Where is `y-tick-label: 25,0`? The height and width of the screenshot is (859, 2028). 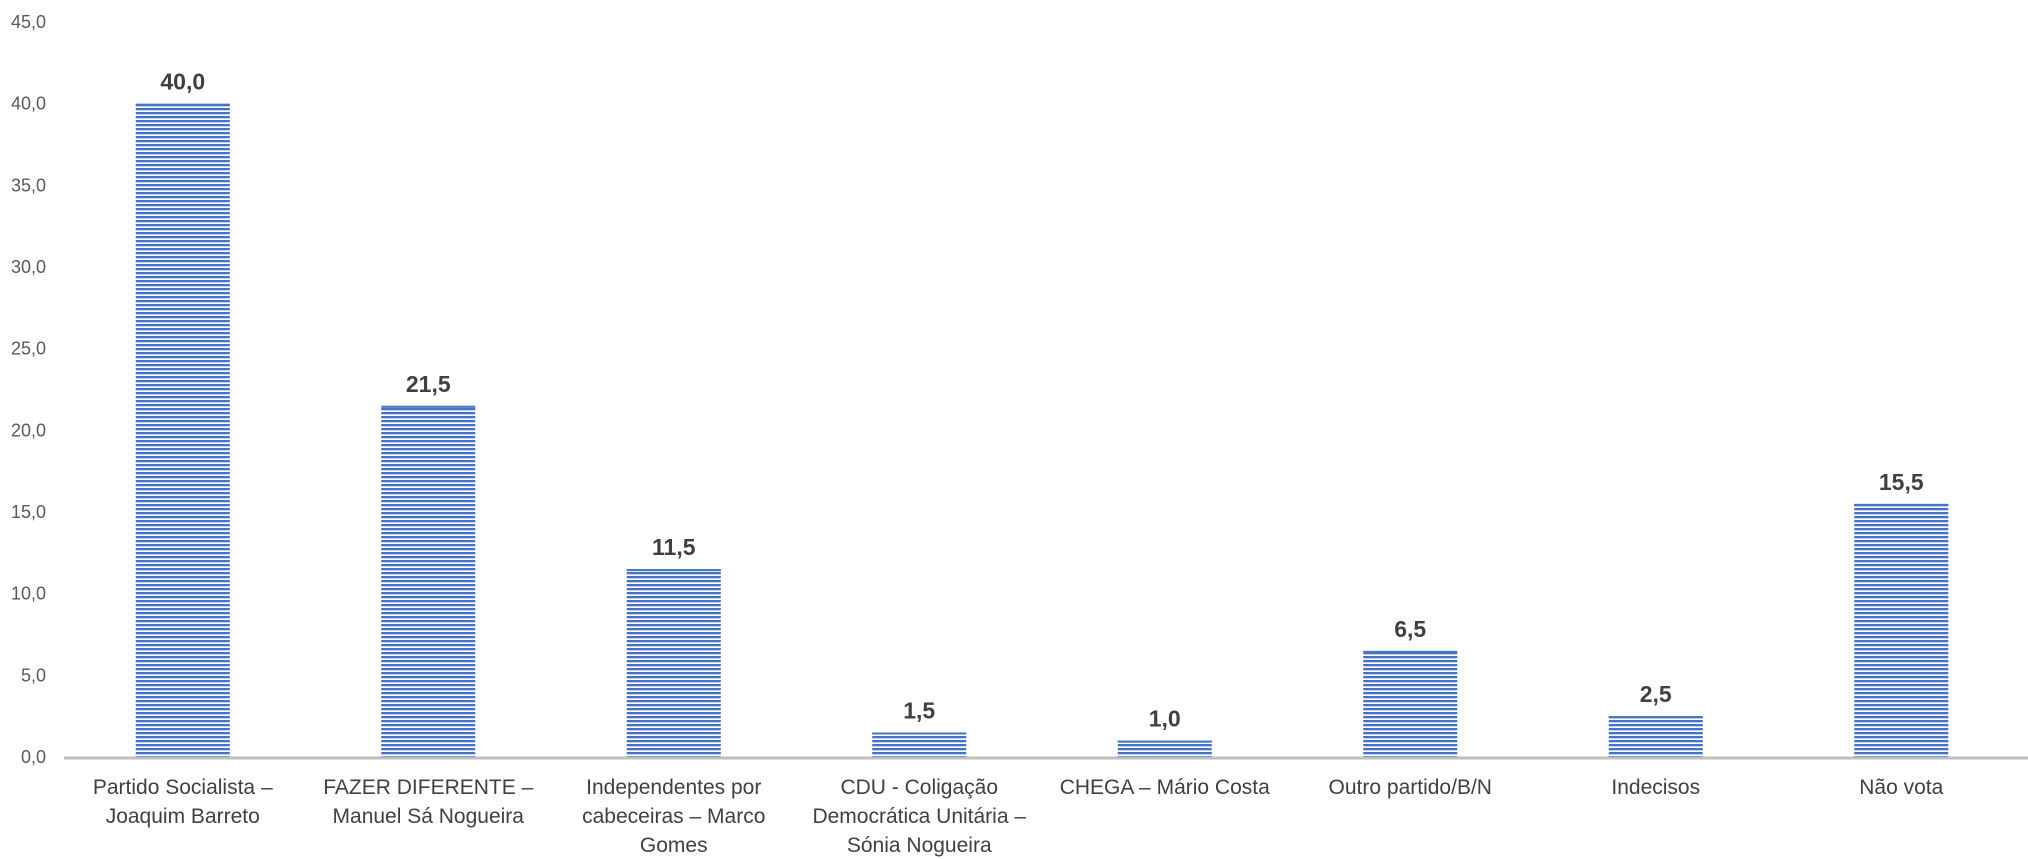
y-tick-label: 25,0 is located at coordinates (28, 349).